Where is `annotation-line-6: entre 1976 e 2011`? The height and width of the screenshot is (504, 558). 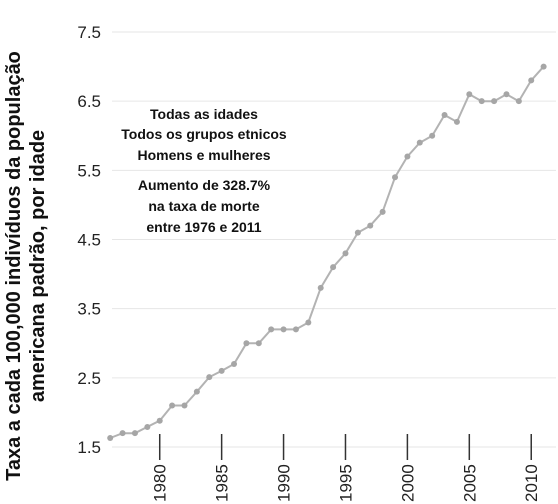
annotation-line-6: entre 1976 e 2011 is located at coordinates (203, 227).